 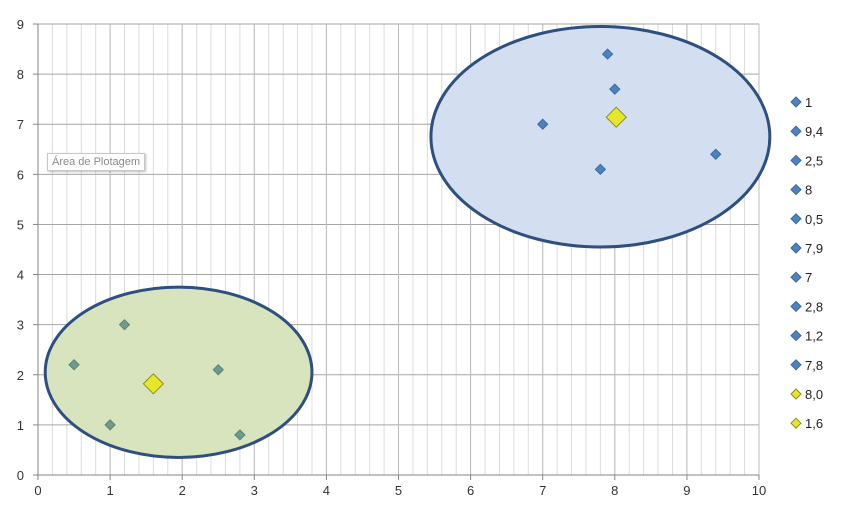 I want to click on legend-label: 8, so click(x=808, y=190).